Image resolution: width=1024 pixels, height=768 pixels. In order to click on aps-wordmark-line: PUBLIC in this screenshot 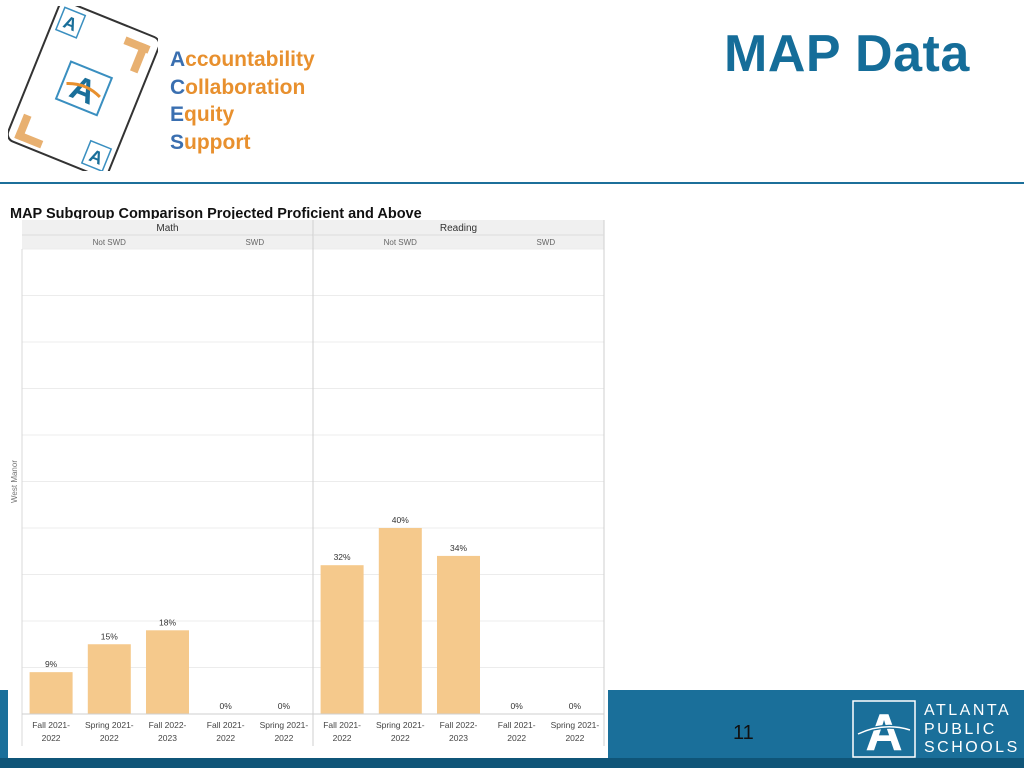, I will do `click(960, 729)`.